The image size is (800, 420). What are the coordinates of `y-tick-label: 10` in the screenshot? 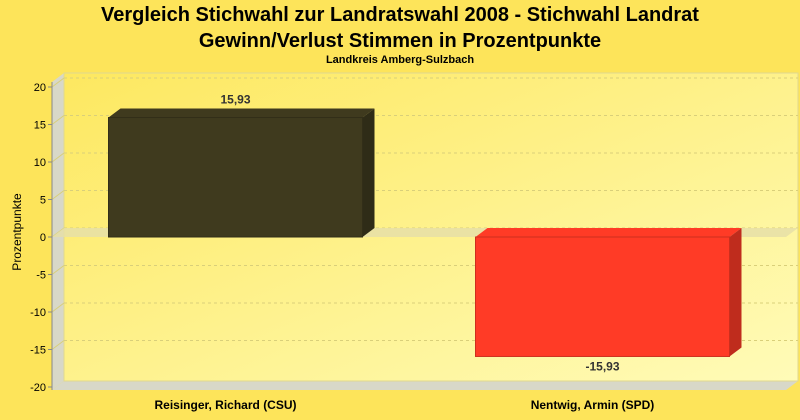 It's located at (40, 163).